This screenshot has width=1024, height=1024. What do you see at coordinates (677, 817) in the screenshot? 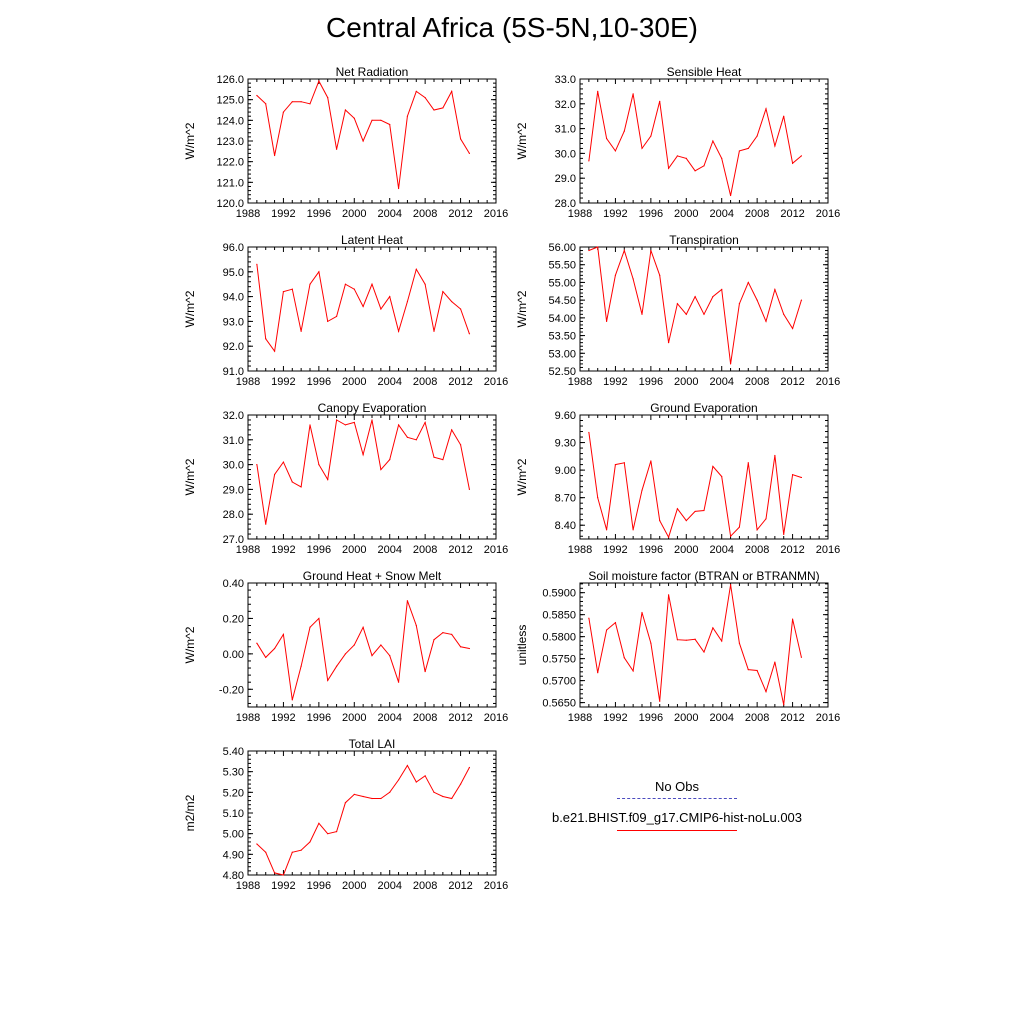
I see `legend-label-model: b.e21.BHIST.f09_g17.CMIP6-hist-noLu.003` at bounding box center [677, 817].